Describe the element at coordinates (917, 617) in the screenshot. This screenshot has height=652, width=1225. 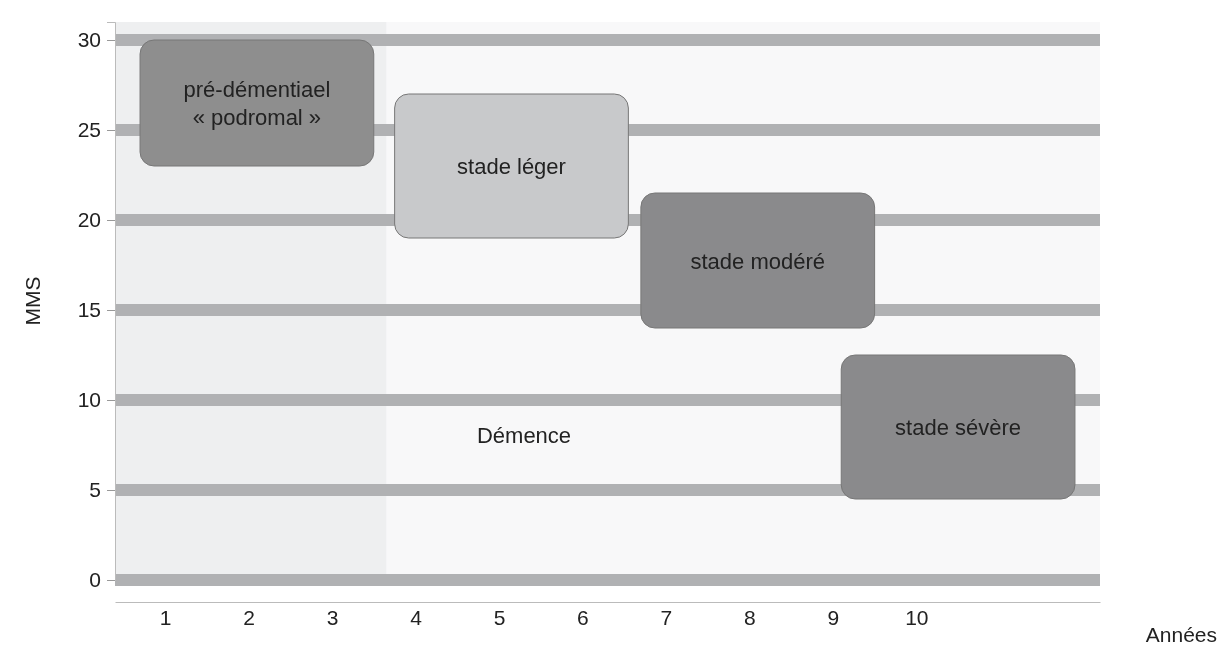
I see `x-tick-label: 10` at that location.